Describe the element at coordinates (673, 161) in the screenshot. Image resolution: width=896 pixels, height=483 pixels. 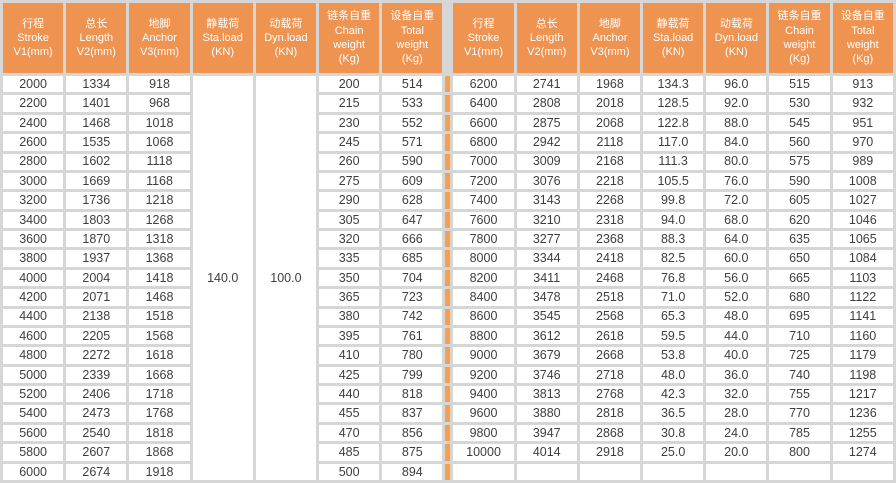
I see `cell-right-static-load: 111.3` at that location.